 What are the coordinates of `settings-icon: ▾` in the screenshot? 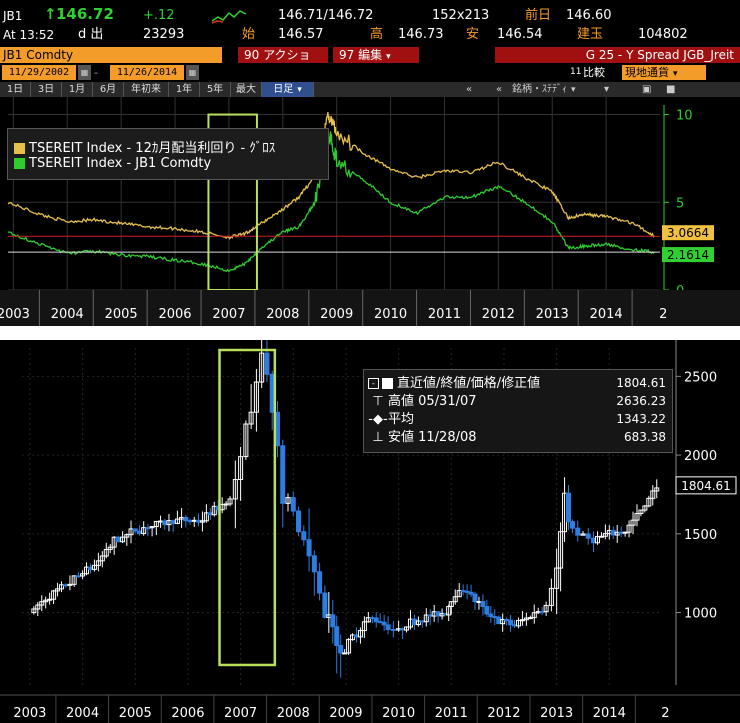 It's located at (607, 89).